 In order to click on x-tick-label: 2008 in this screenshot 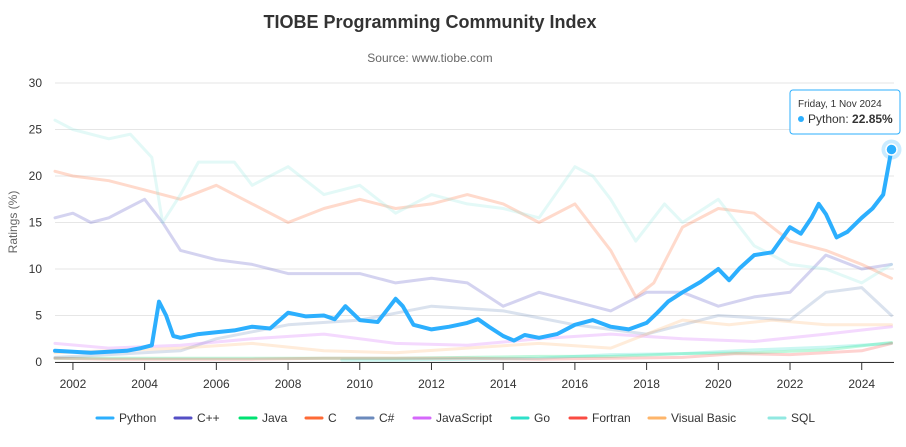, I will do `click(288, 384)`.